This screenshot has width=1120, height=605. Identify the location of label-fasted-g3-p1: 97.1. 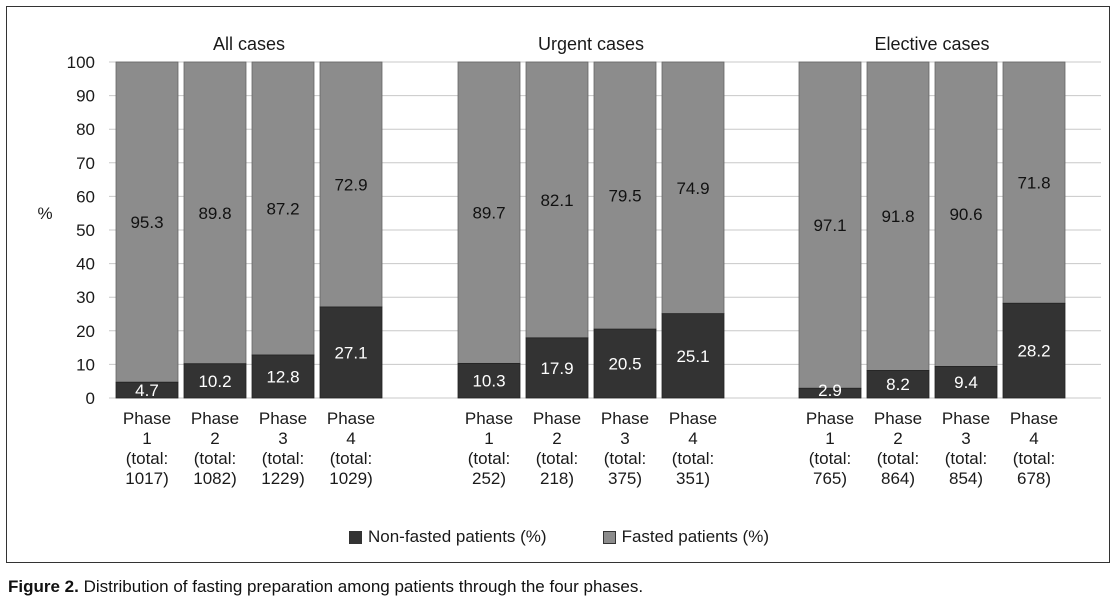
(829, 225).